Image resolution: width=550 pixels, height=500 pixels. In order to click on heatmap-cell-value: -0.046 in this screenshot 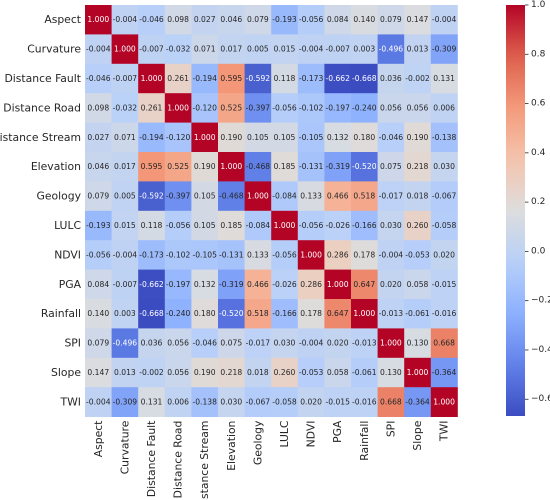, I will do `click(204, 343)`.